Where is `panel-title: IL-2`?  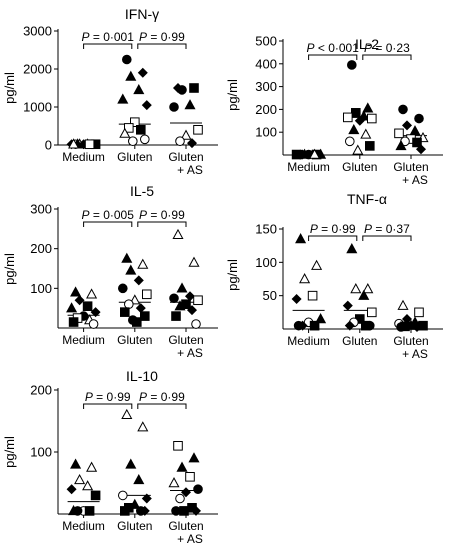 panel-title: IL-2 is located at coordinates (367, 44).